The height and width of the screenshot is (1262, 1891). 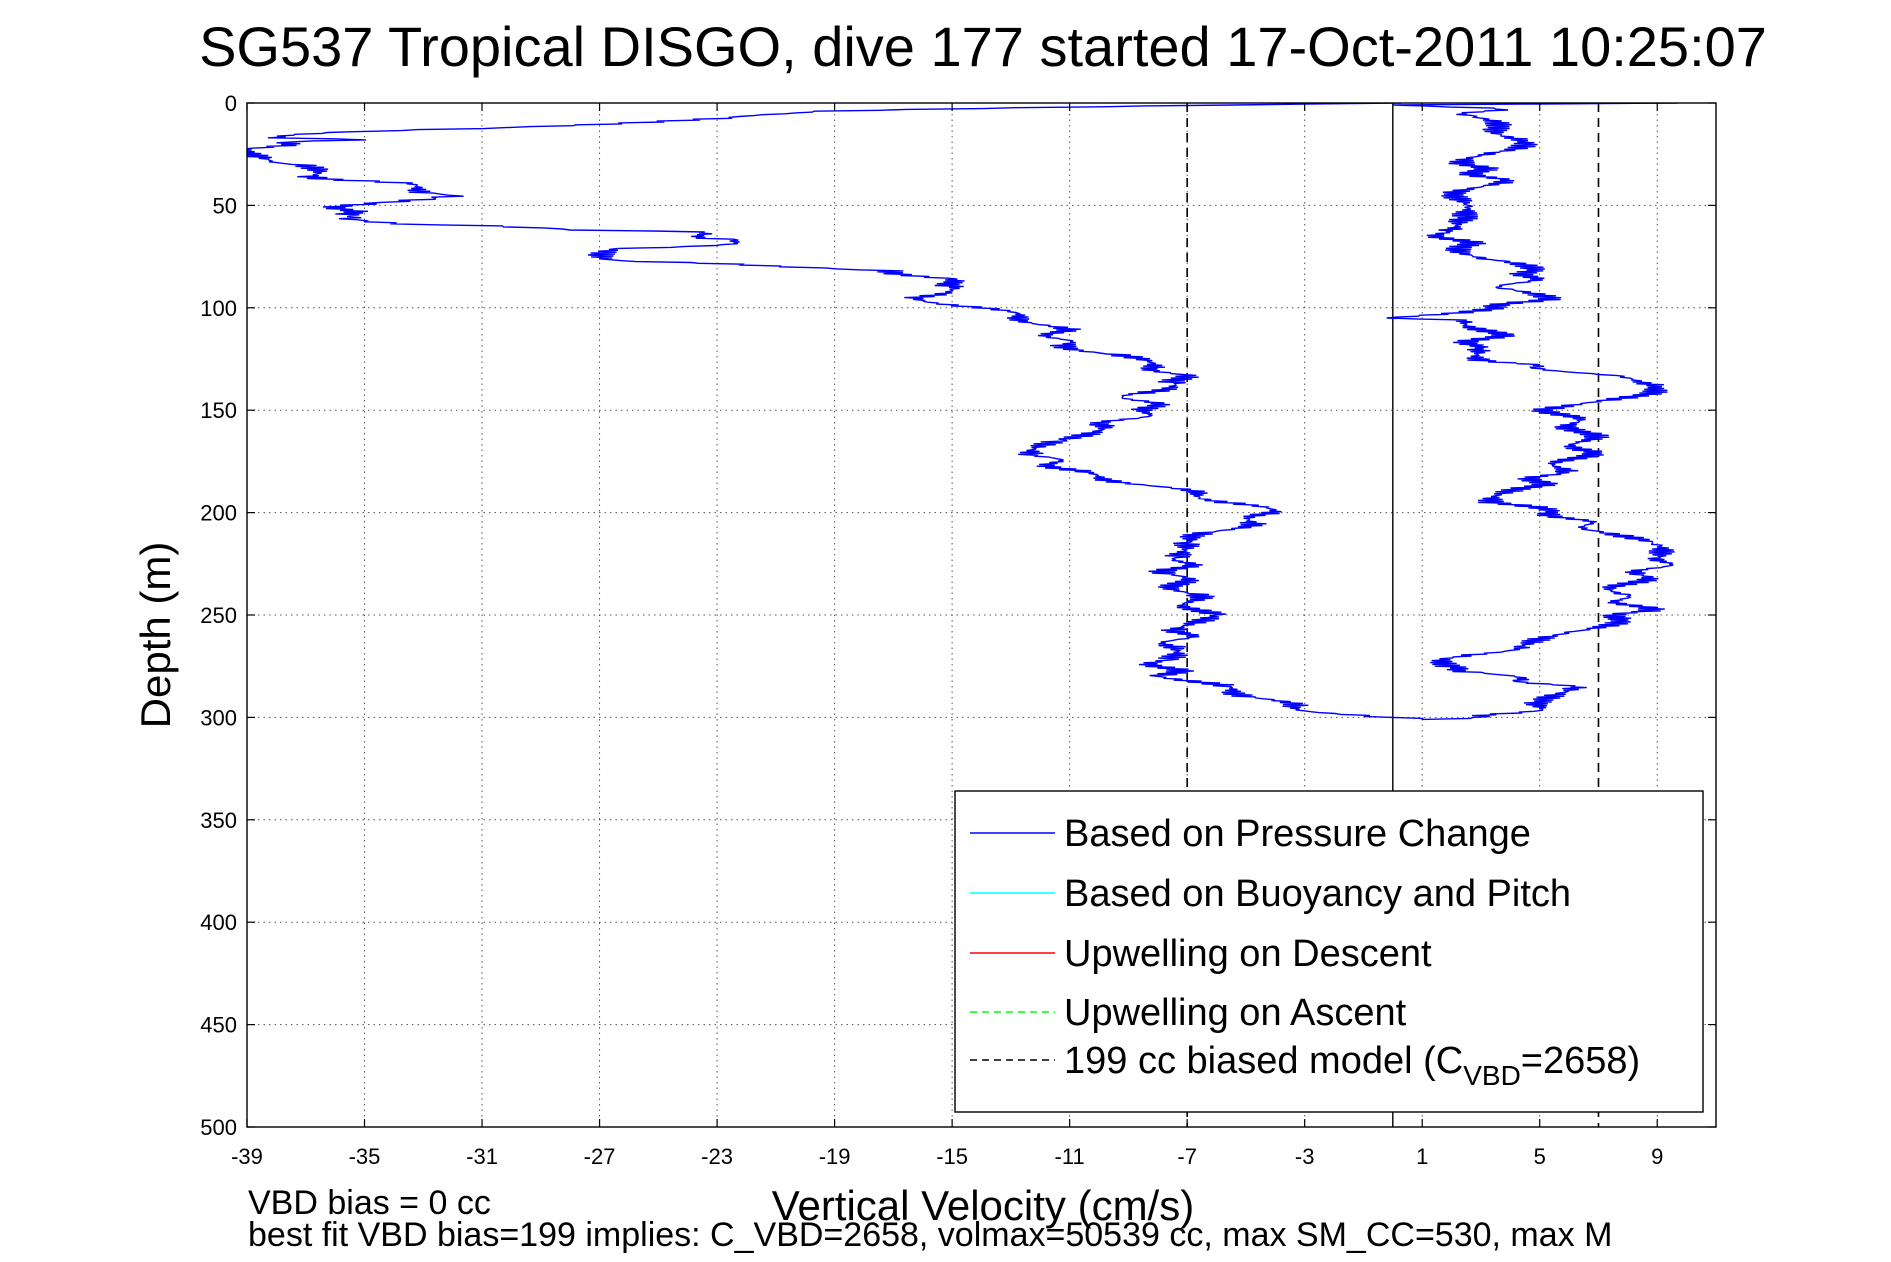 I want to click on y-tick-label: 450, so click(x=218, y=1025).